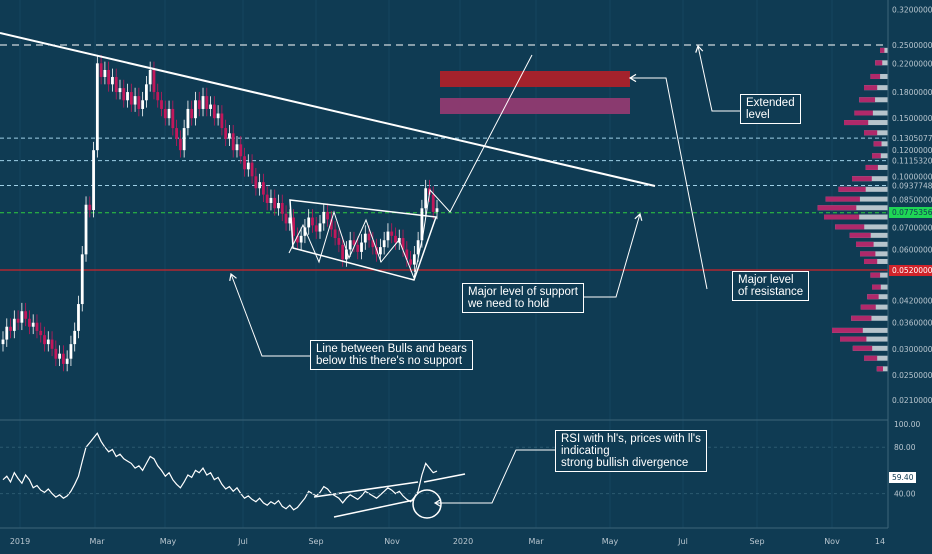  What do you see at coordinates (392, 541) in the screenshot?
I see `time-tick-label: Nov` at bounding box center [392, 541].